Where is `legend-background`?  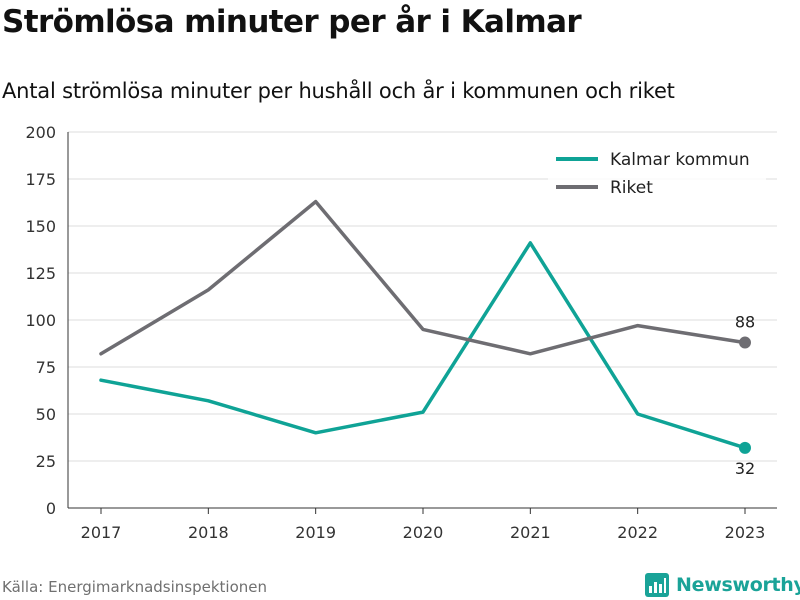 legend-background is located at coordinates (657, 174).